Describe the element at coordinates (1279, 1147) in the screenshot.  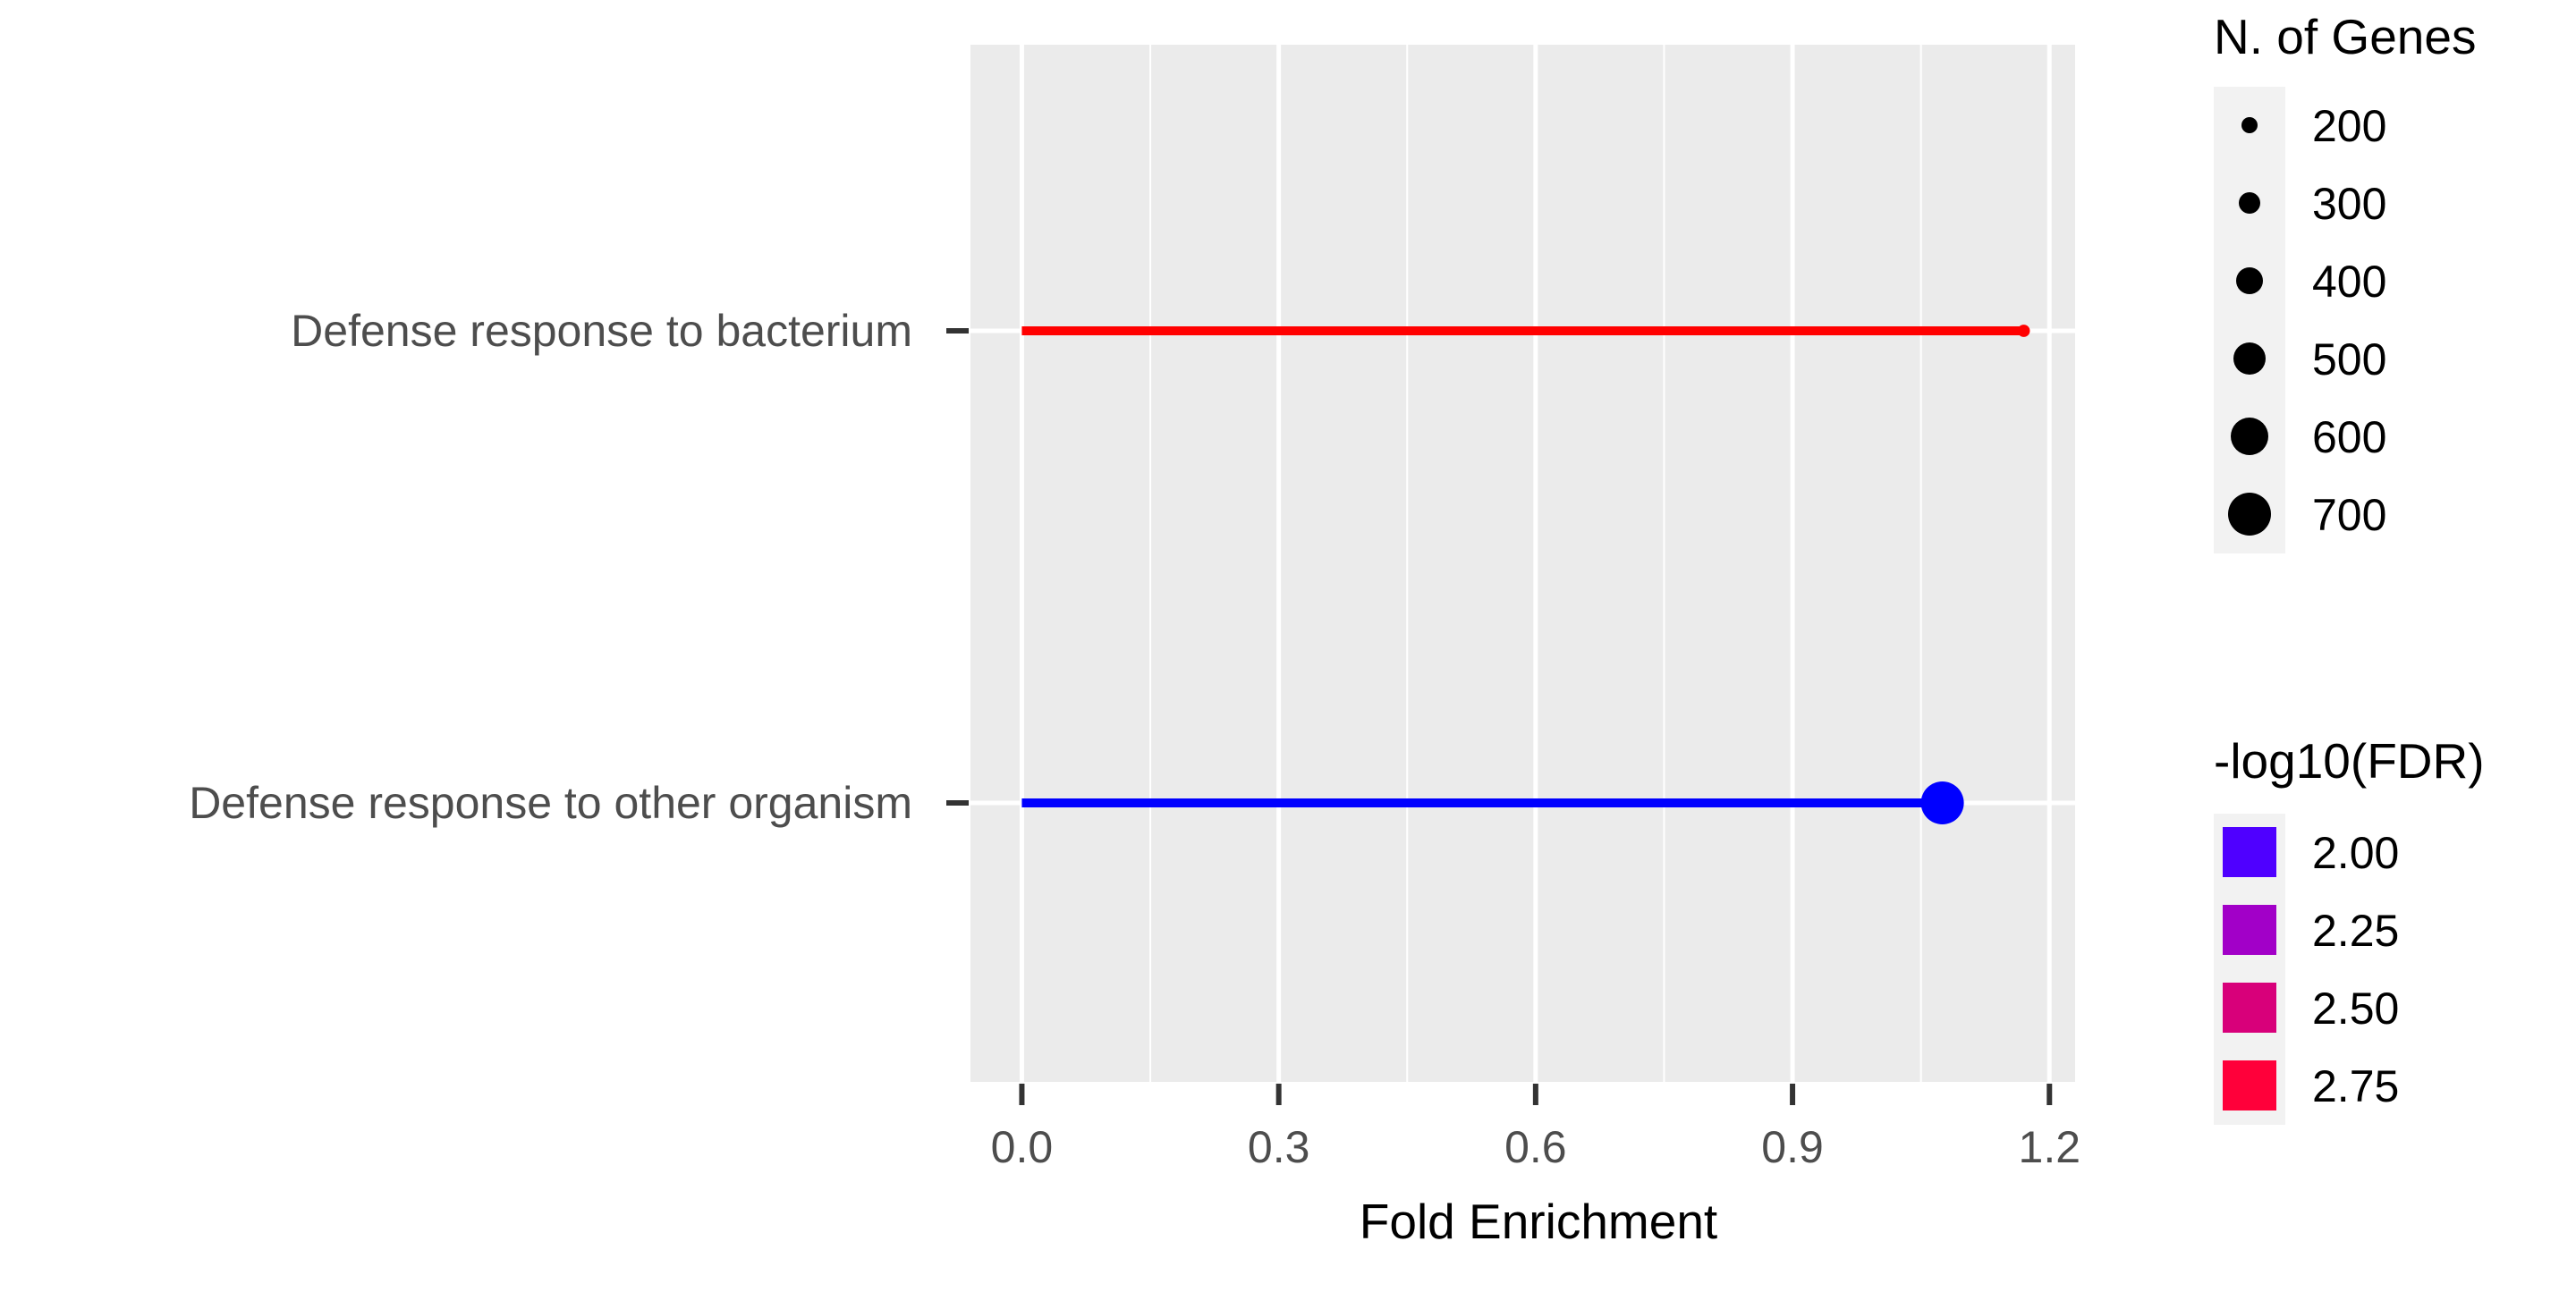
I see `x-tick-label-1: 0.3` at that location.